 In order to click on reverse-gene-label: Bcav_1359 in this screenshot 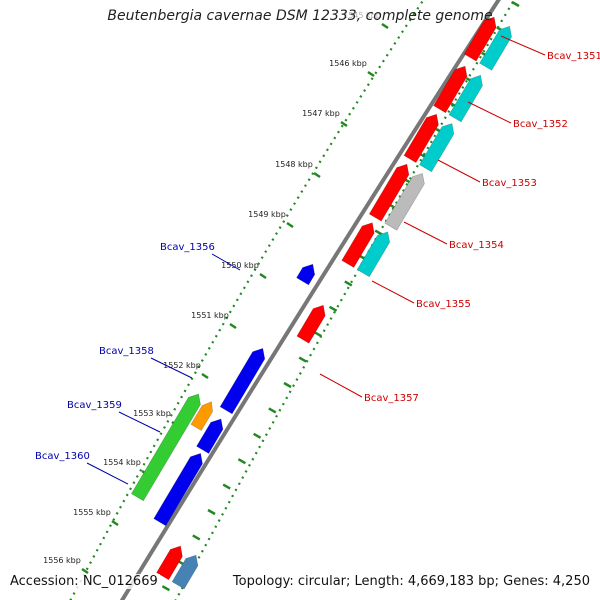, I will do `click(94, 405)`.